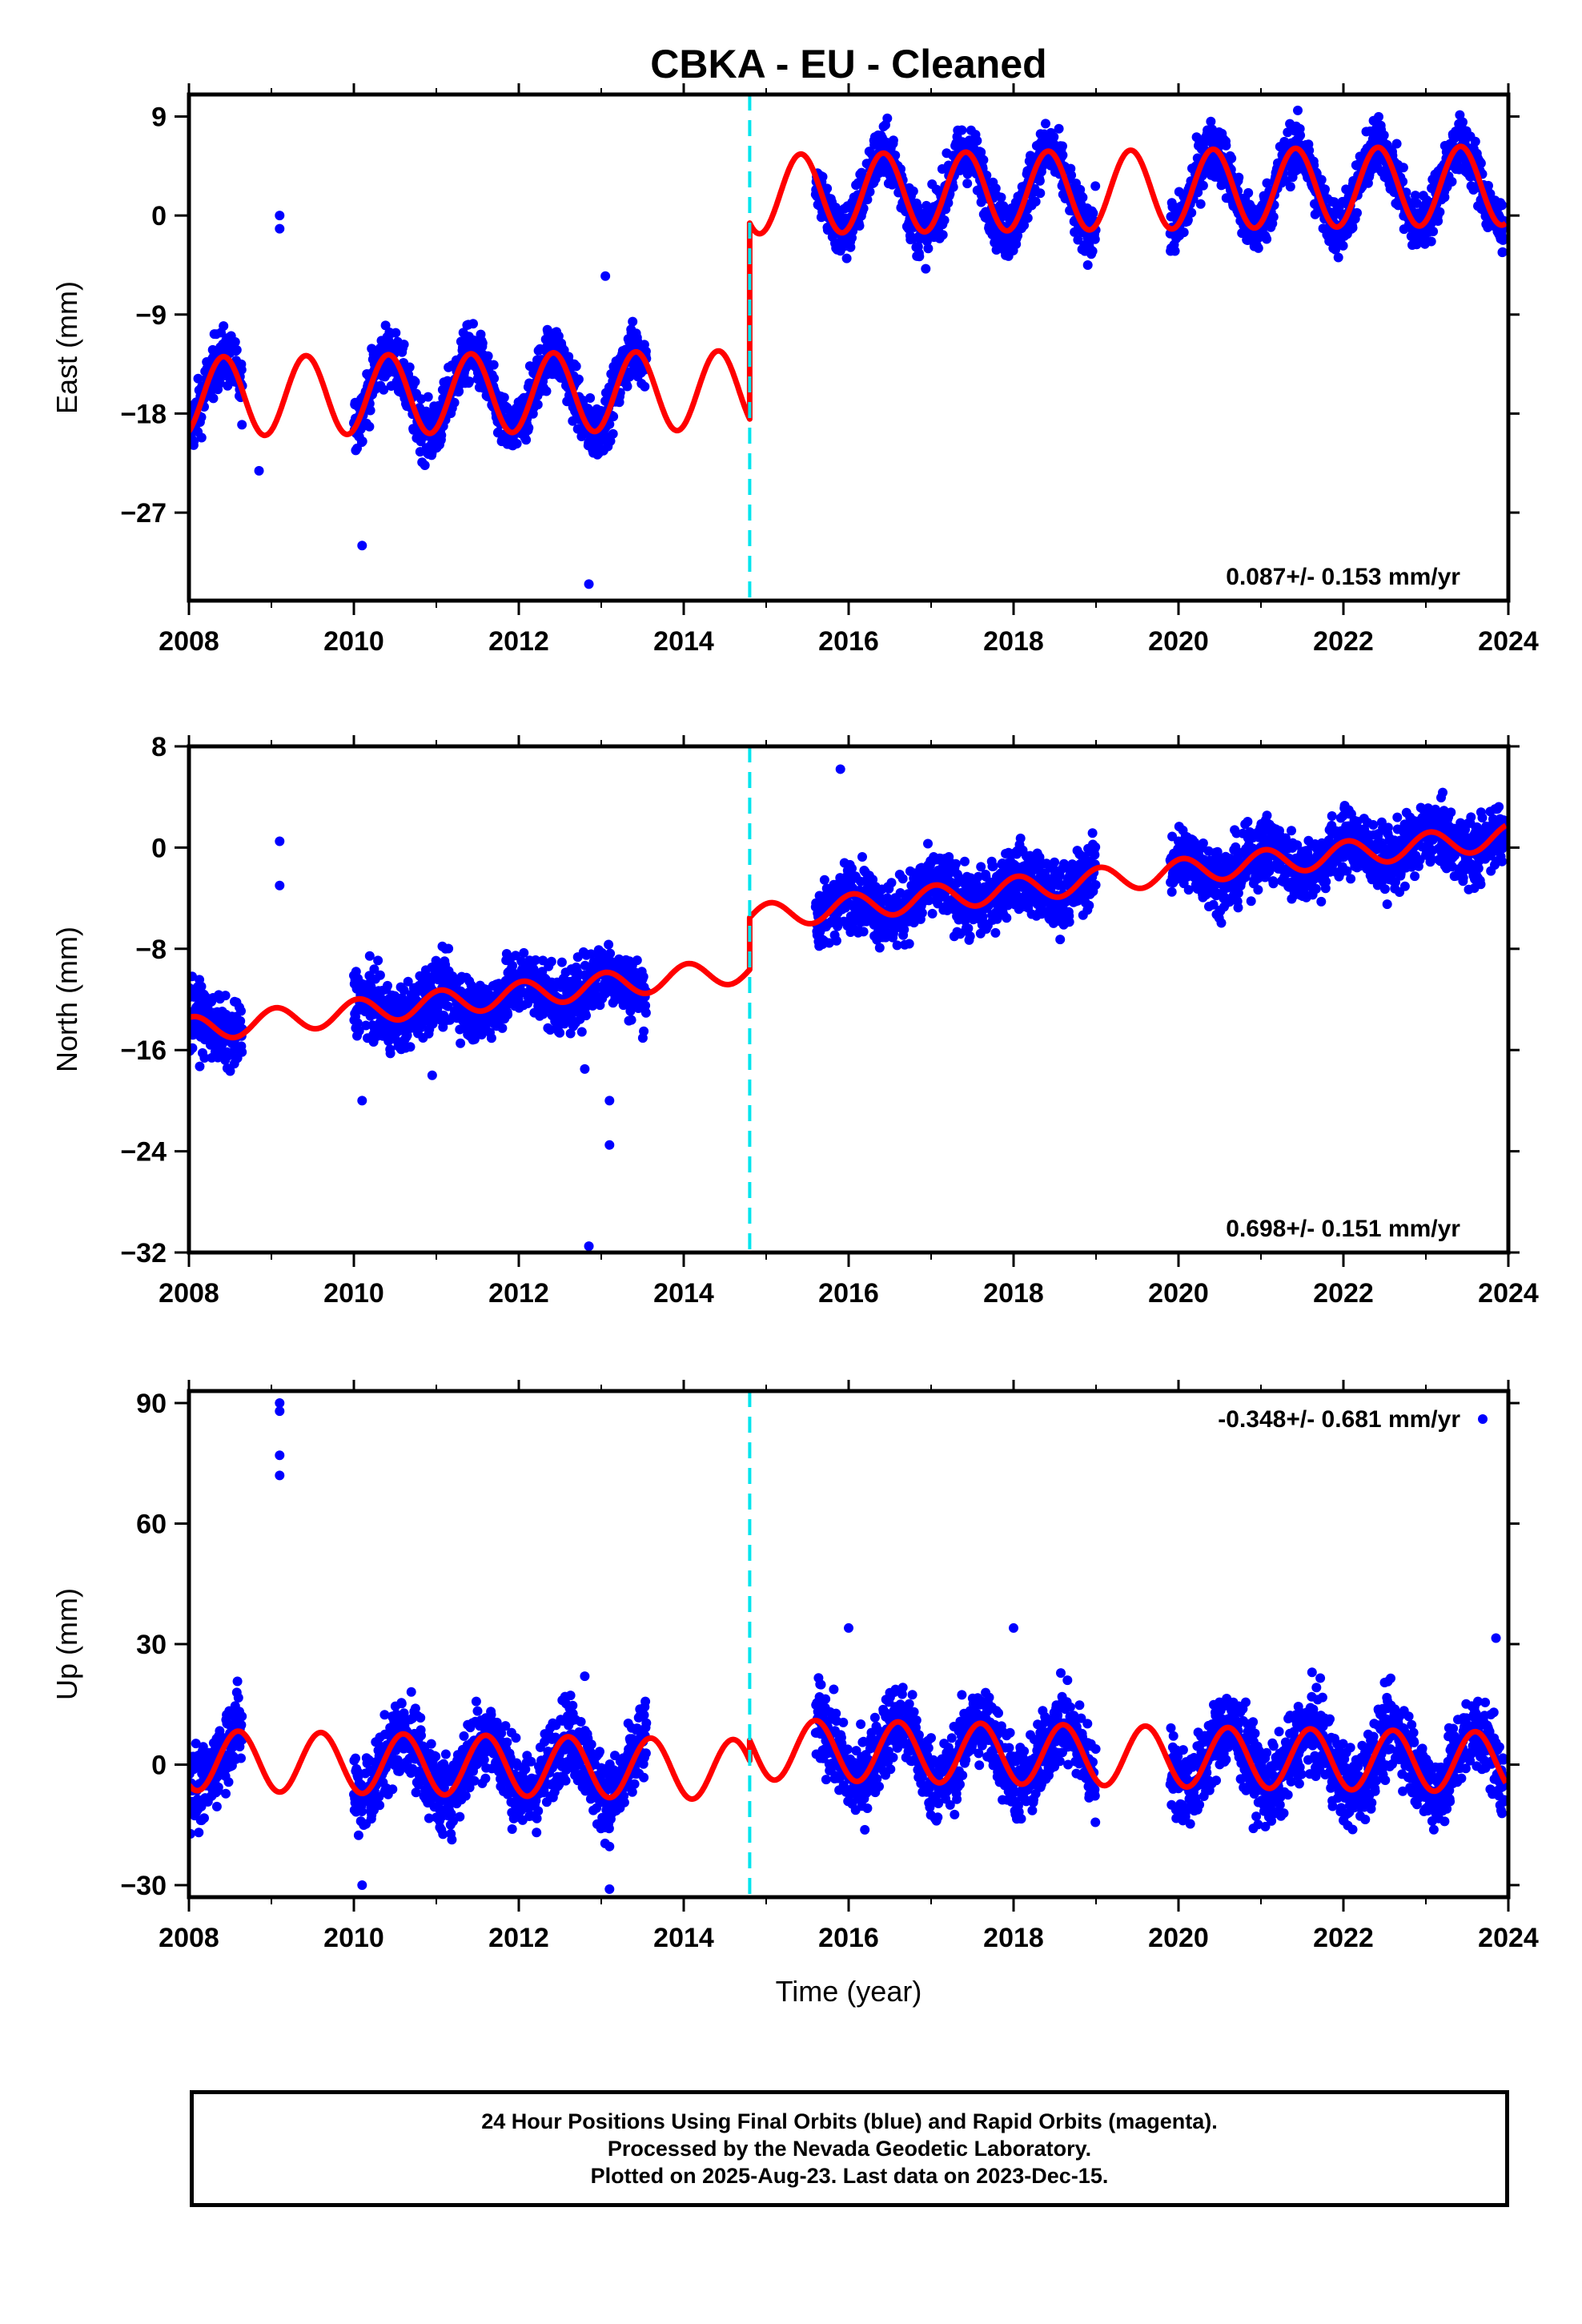 The image size is (1582, 2324). I want to click on y-tick-label: 0, so click(159, 216).